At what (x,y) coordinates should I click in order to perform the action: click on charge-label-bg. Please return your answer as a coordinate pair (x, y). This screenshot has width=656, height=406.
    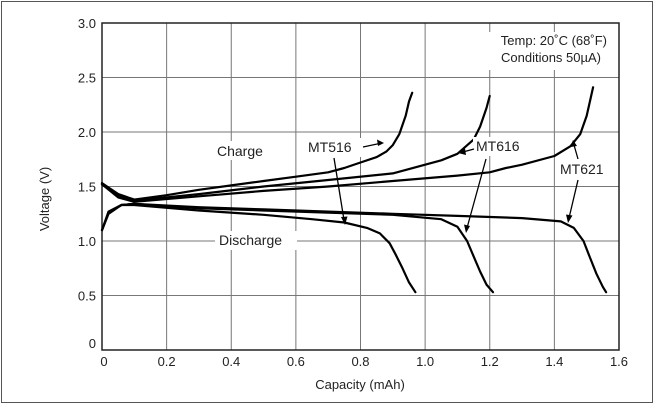
    Looking at the image, I should click on (243, 150).